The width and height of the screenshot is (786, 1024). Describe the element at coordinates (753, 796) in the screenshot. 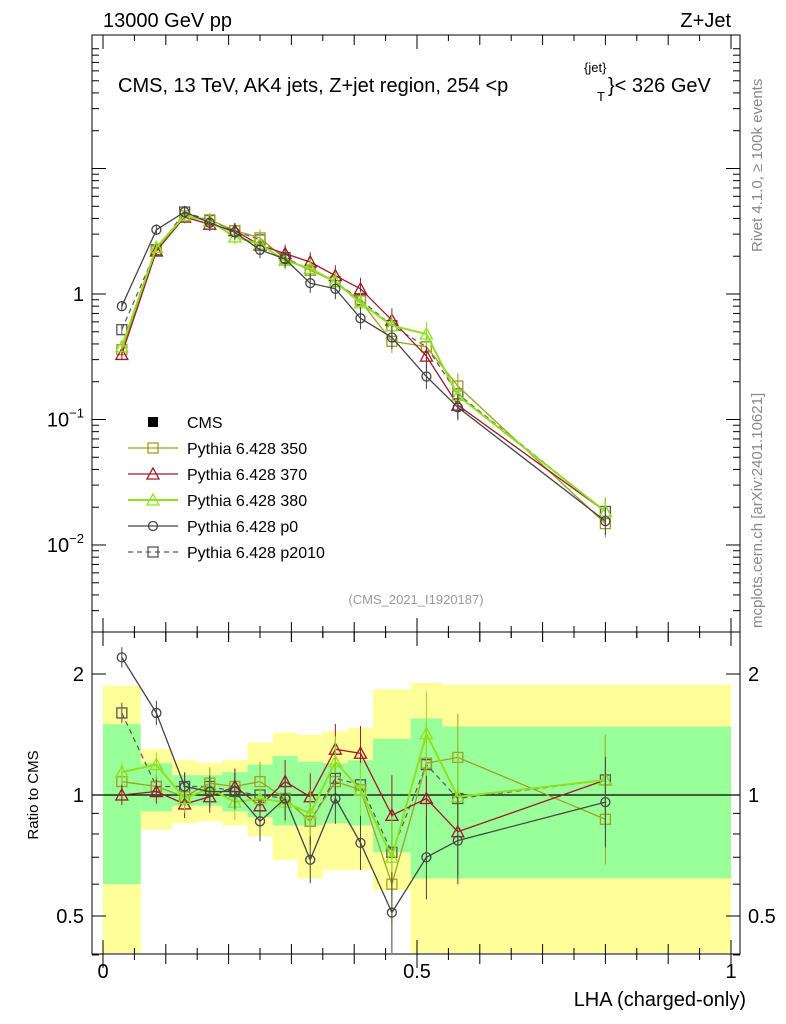

I see `ratio-ytick-label-right: 1` at that location.